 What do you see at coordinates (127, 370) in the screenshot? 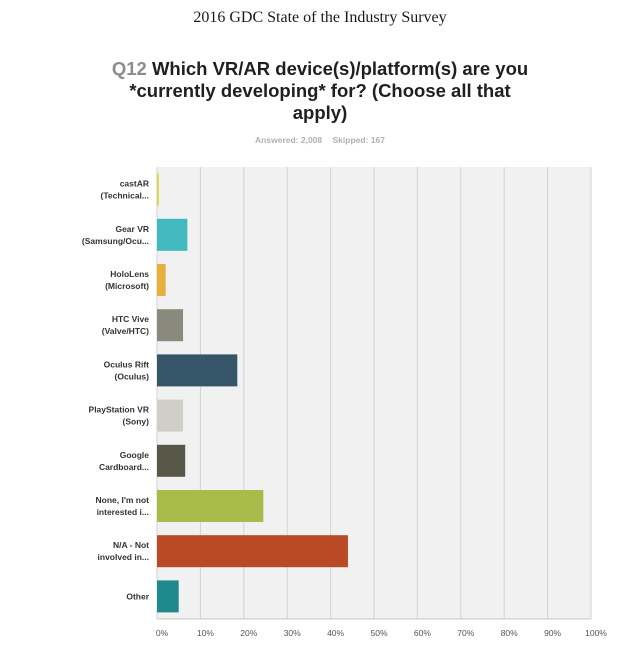
I see `category-label: Oculus Rift (Oculus)` at bounding box center [127, 370].